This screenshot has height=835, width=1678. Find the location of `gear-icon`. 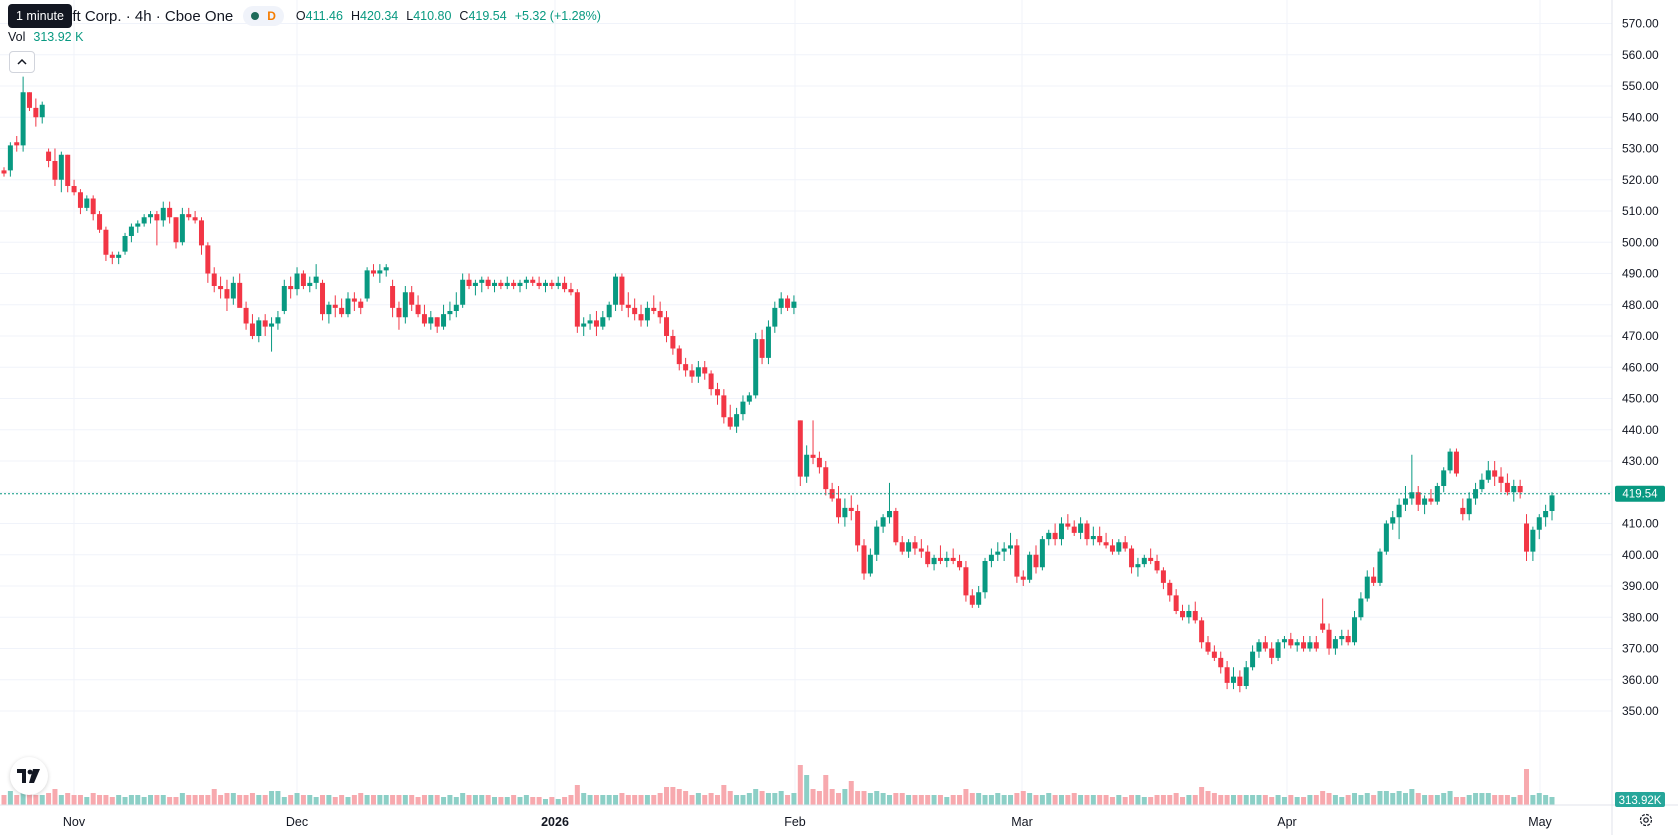

gear-icon is located at coordinates (1646, 820).